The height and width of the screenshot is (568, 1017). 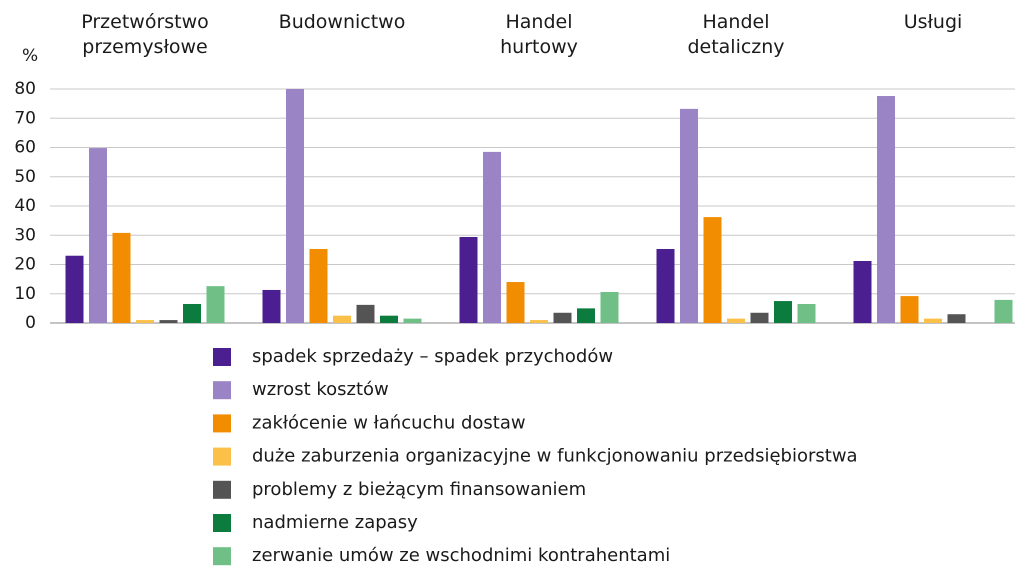 What do you see at coordinates (30, 56) in the screenshot?
I see `y-axis-label: %` at bounding box center [30, 56].